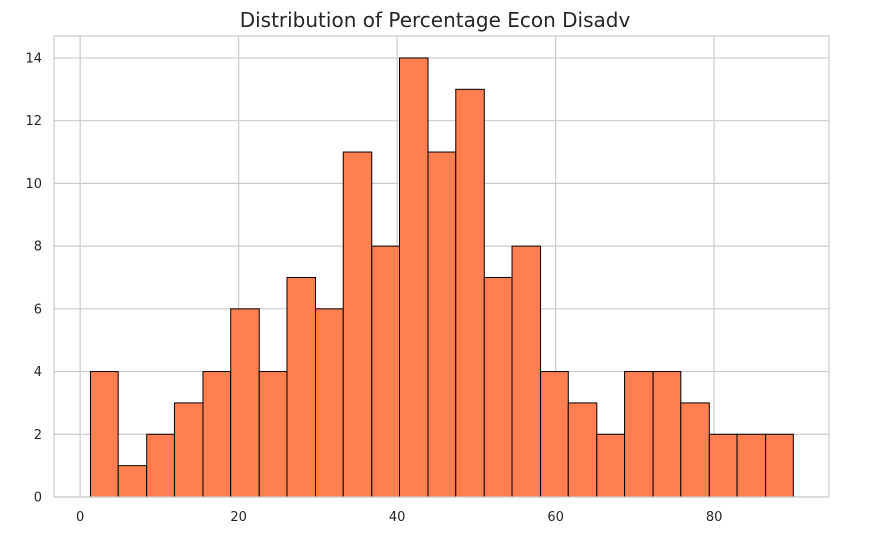  Describe the element at coordinates (714, 517) in the screenshot. I see `x-tick-label: 80` at that location.